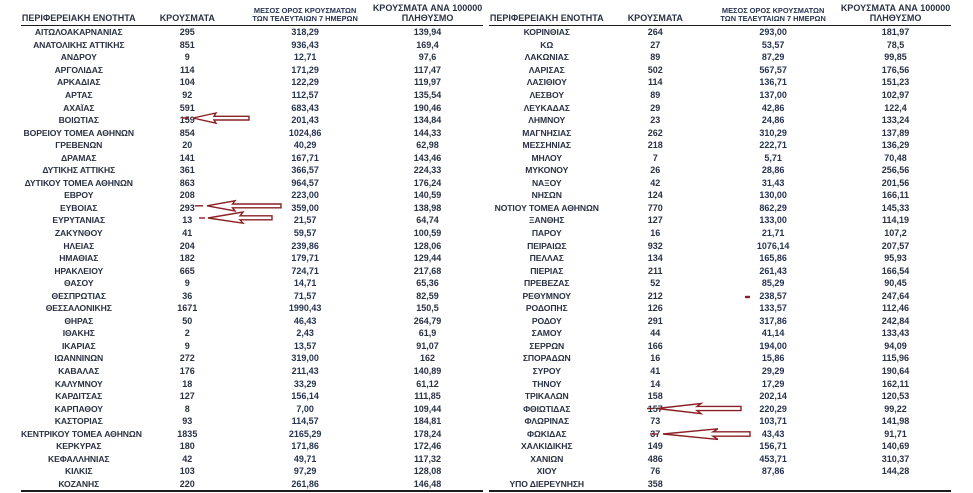 This screenshot has width=973, height=493. Describe the element at coordinates (427, 471) in the screenshot. I see `per100k-cell: 128,08` at that location.